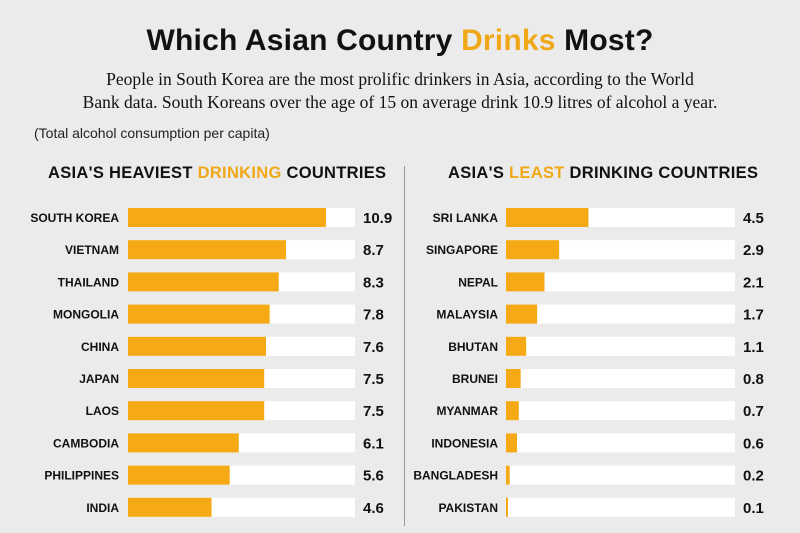 Image resolution: width=800 pixels, height=533 pixels. What do you see at coordinates (239, 173) in the screenshot?
I see `heaviest-title-accent: DRINKING` at bounding box center [239, 173].